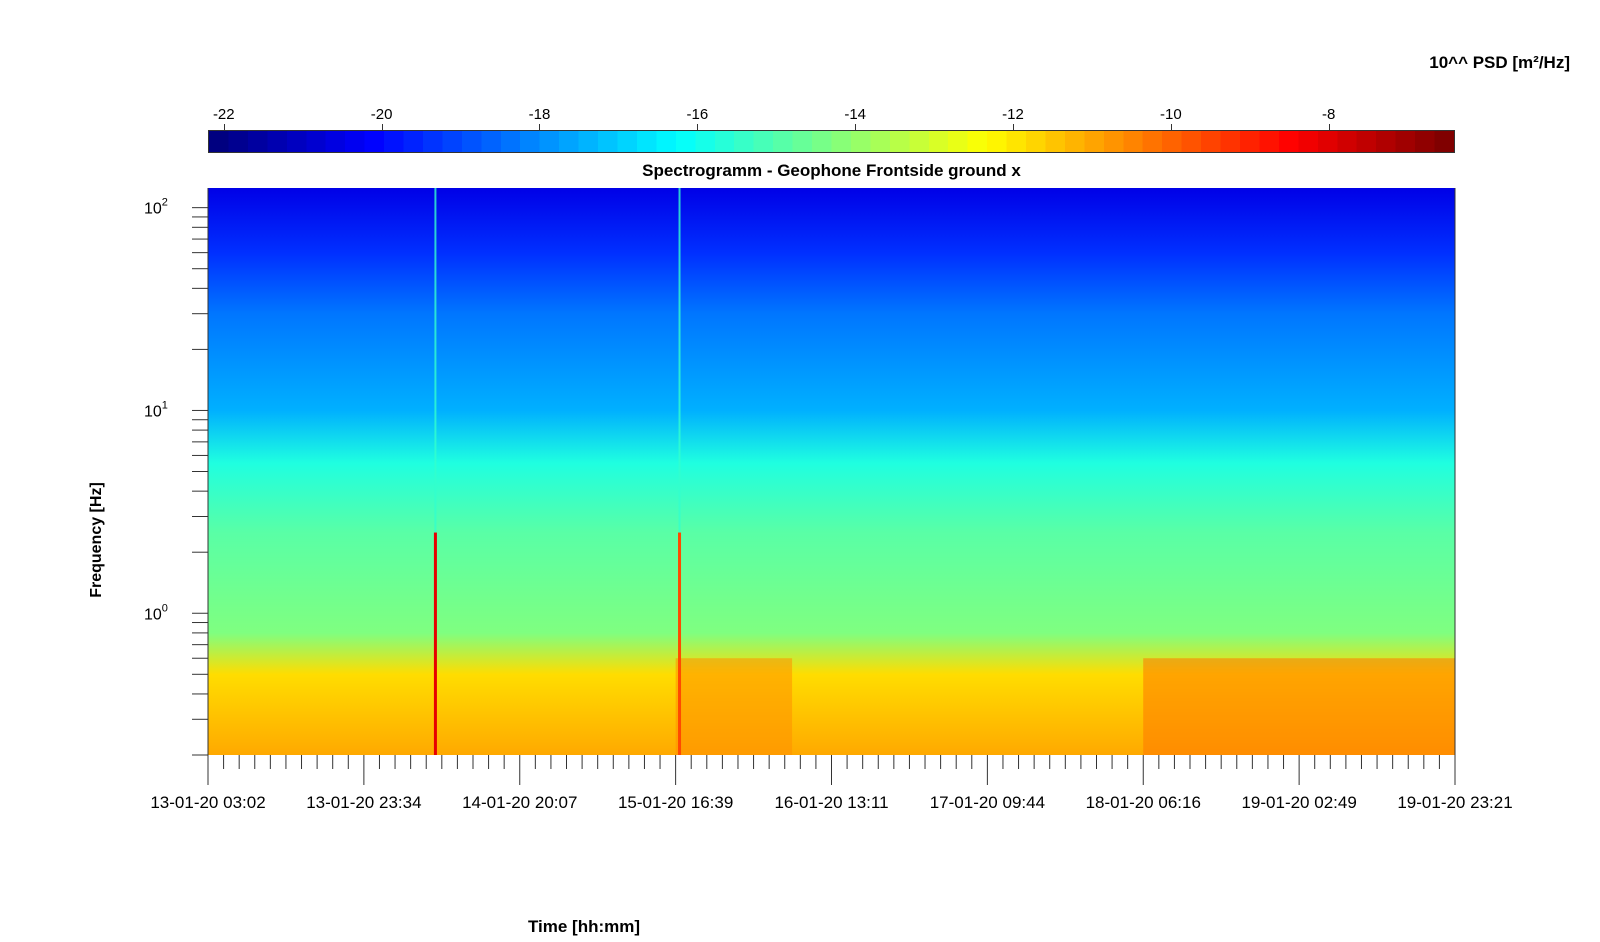  Describe the element at coordinates (156, 612) in the screenshot. I see `y-tick-label: 10⁰` at that location.